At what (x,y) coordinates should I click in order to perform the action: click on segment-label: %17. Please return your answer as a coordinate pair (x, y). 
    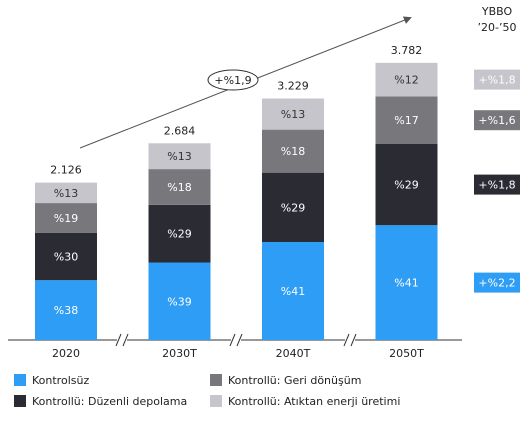
    Looking at the image, I should click on (406, 120).